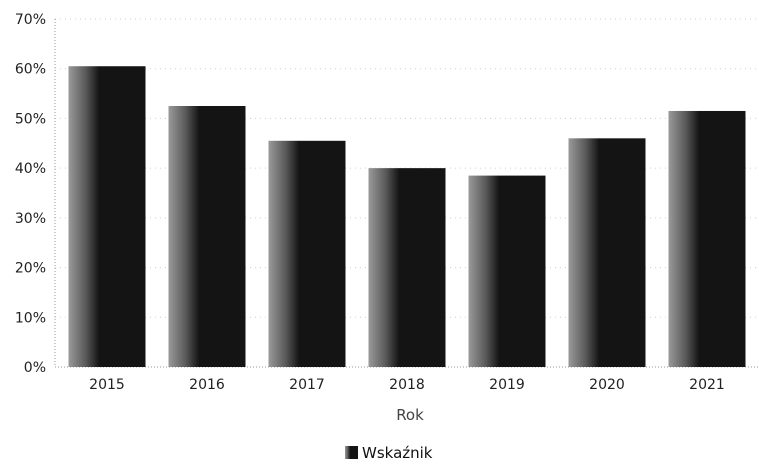  I want to click on y-tick-label: 50%, so click(30, 119).